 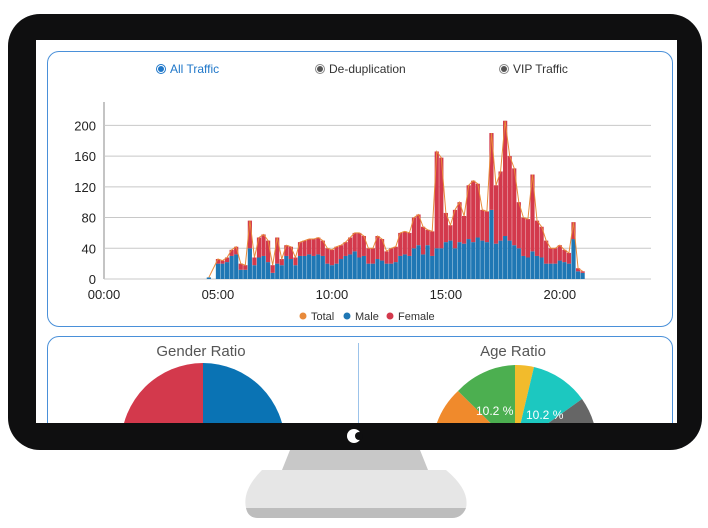 I want to click on filter-all-traffic: All Traffic, so click(x=187, y=69).